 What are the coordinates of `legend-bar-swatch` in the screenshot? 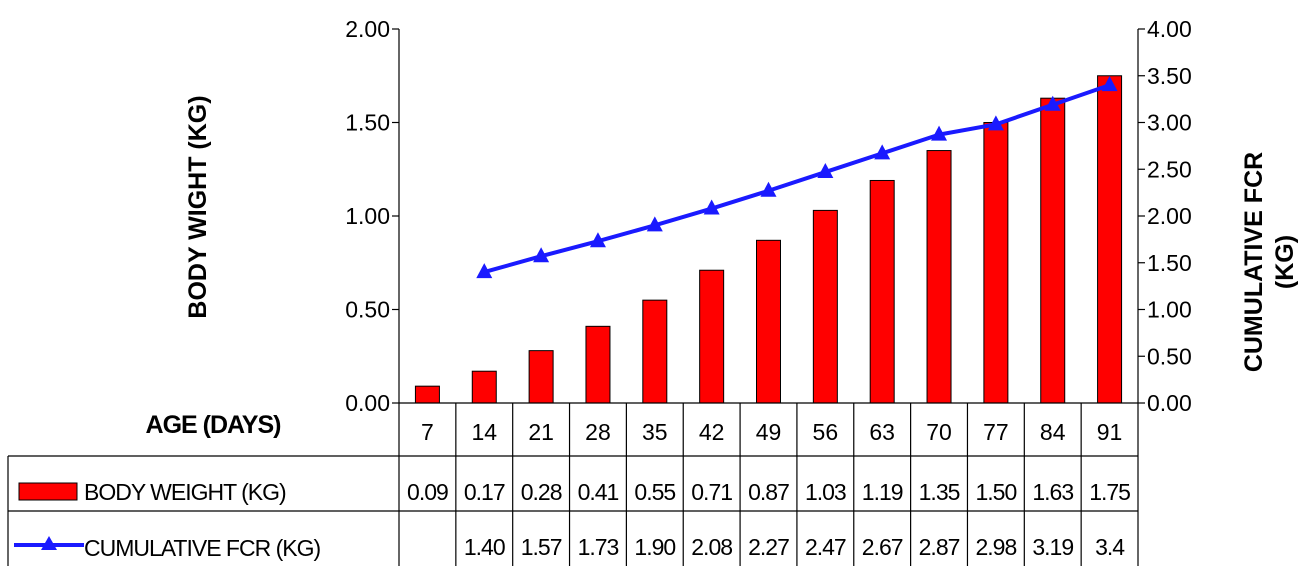 It's located at (48, 491).